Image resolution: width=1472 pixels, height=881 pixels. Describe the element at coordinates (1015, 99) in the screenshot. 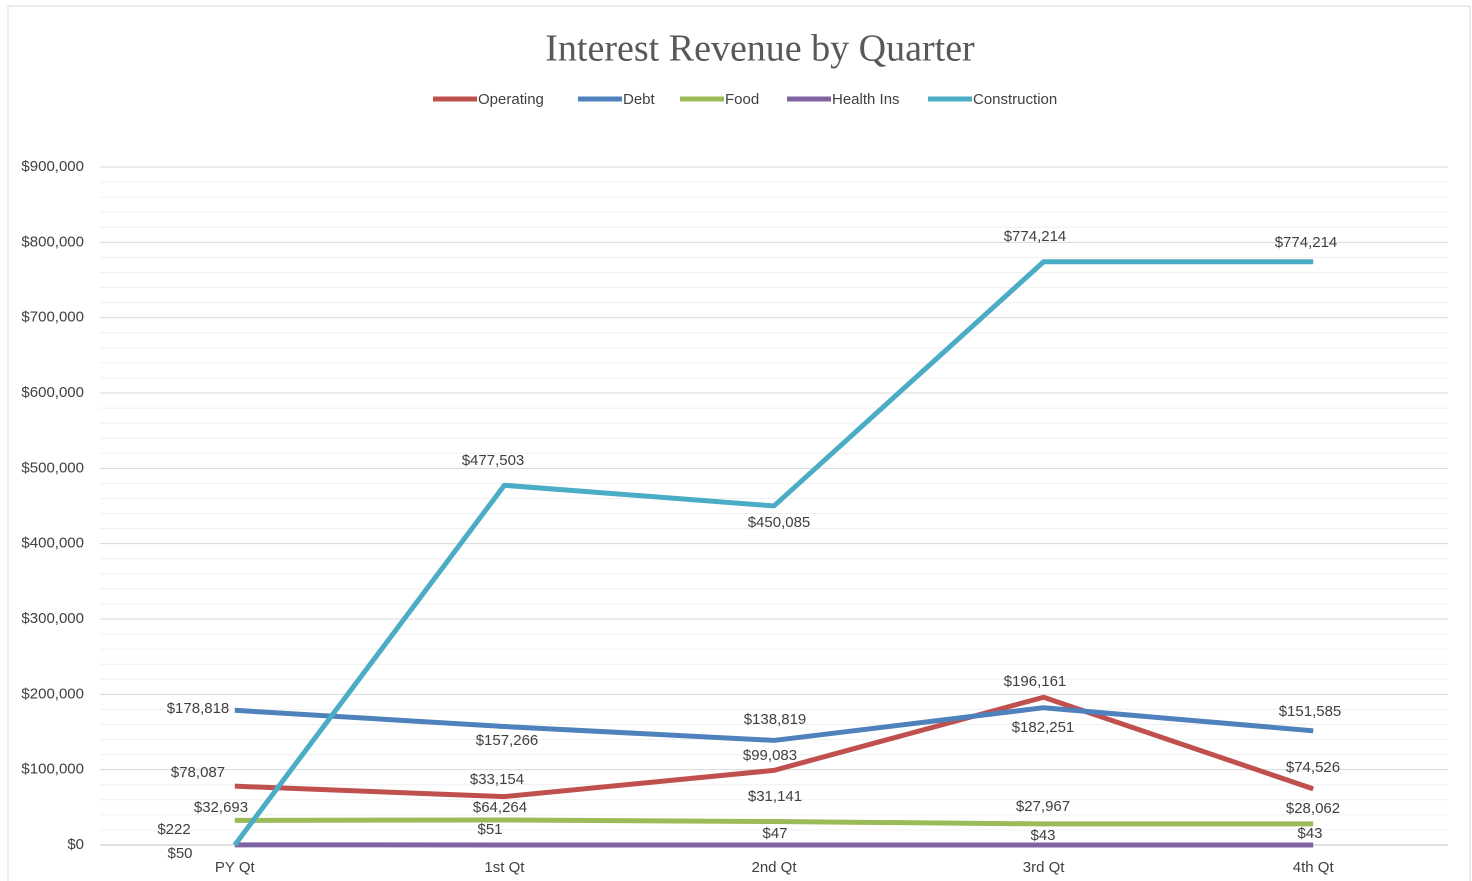

I see `legend-label: Construction` at that location.